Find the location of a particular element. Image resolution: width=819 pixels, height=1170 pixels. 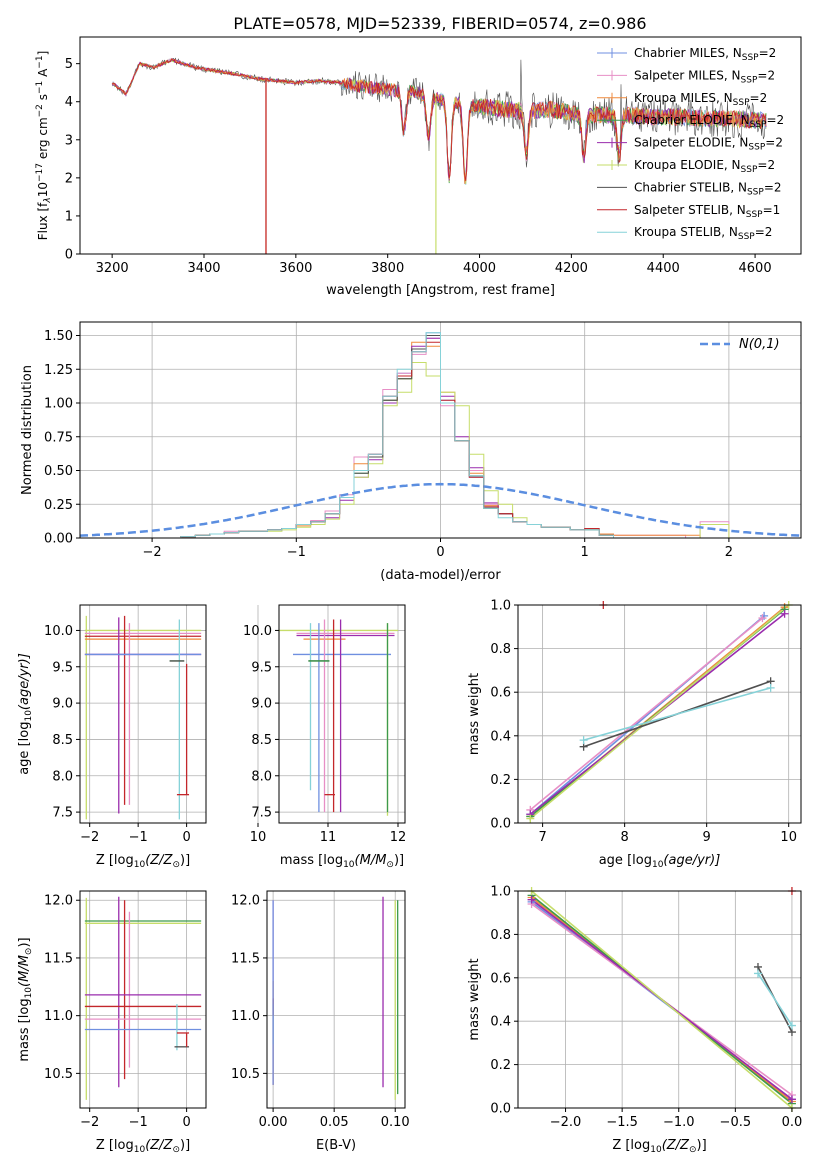

x-tick-label: 3200 is located at coordinates (112, 268).